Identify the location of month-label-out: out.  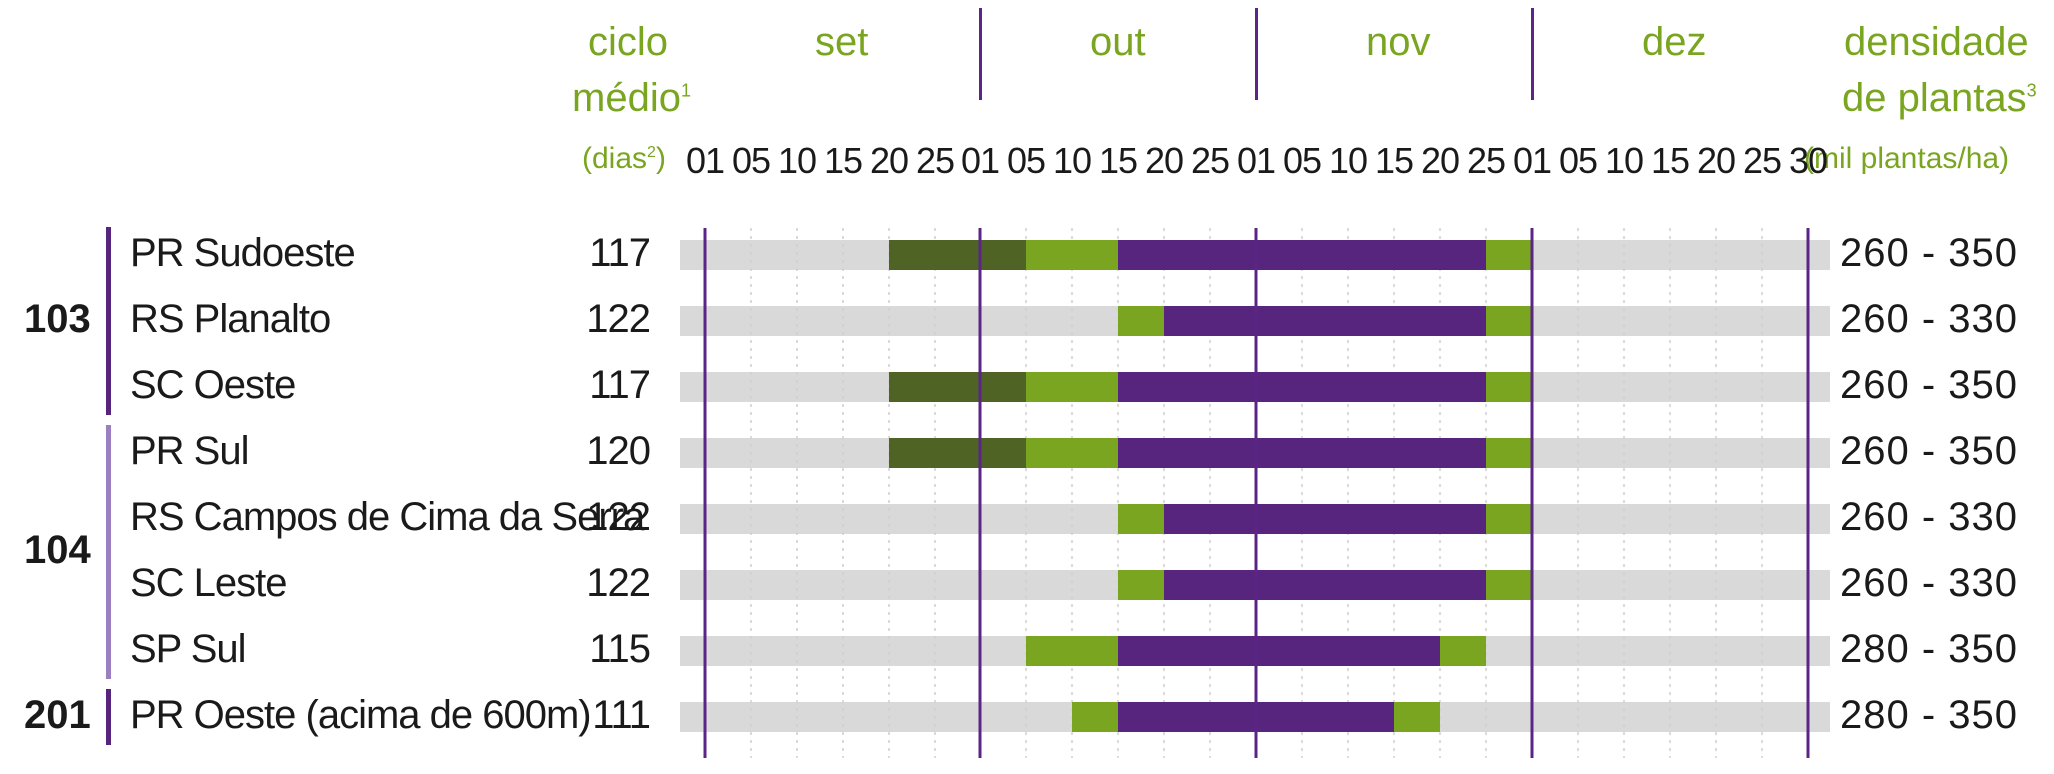
(1118, 42).